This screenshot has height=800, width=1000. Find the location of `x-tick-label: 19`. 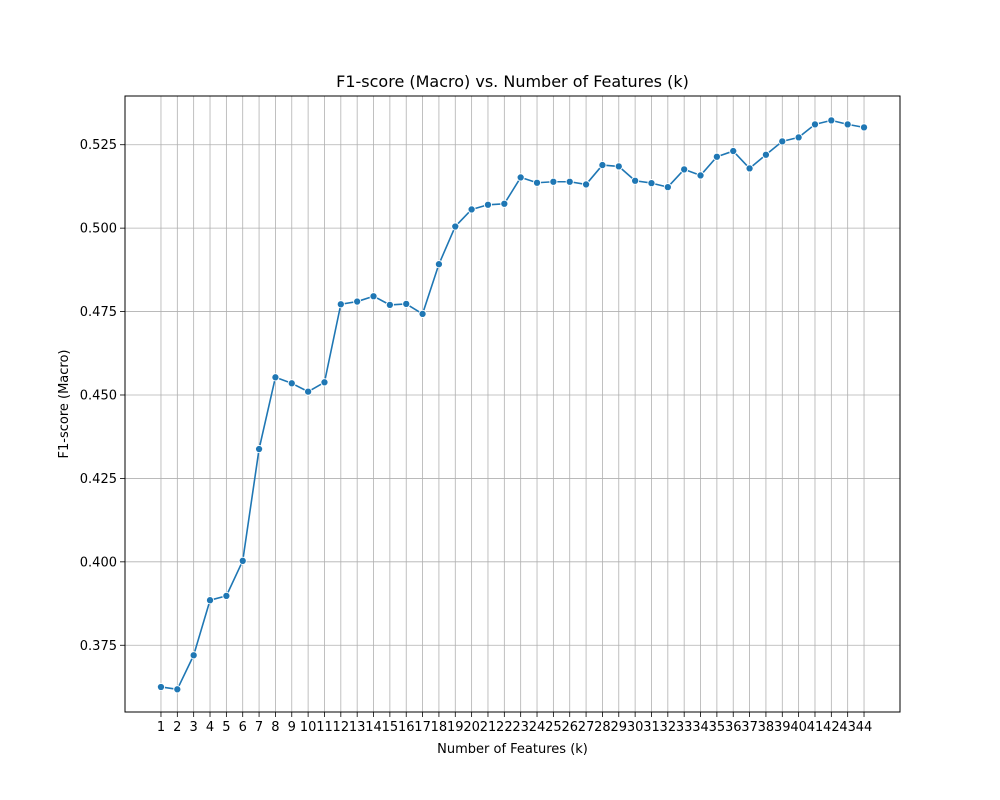

x-tick-label: 19 is located at coordinates (455, 727).